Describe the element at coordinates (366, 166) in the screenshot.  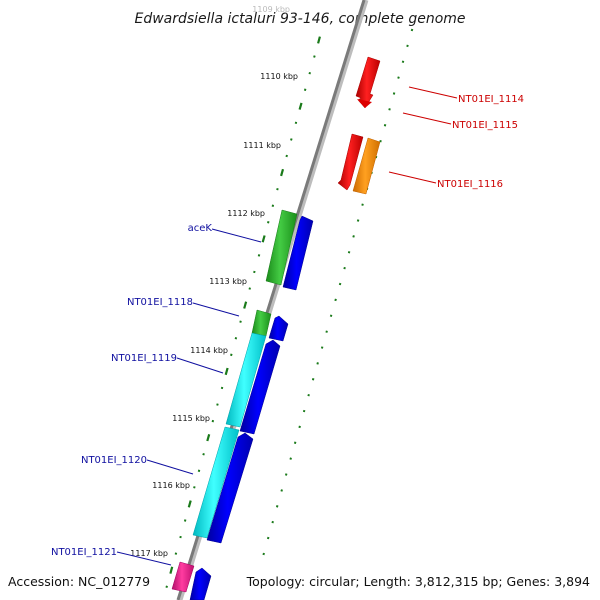
I see `gene-arrow-orange` at that location.